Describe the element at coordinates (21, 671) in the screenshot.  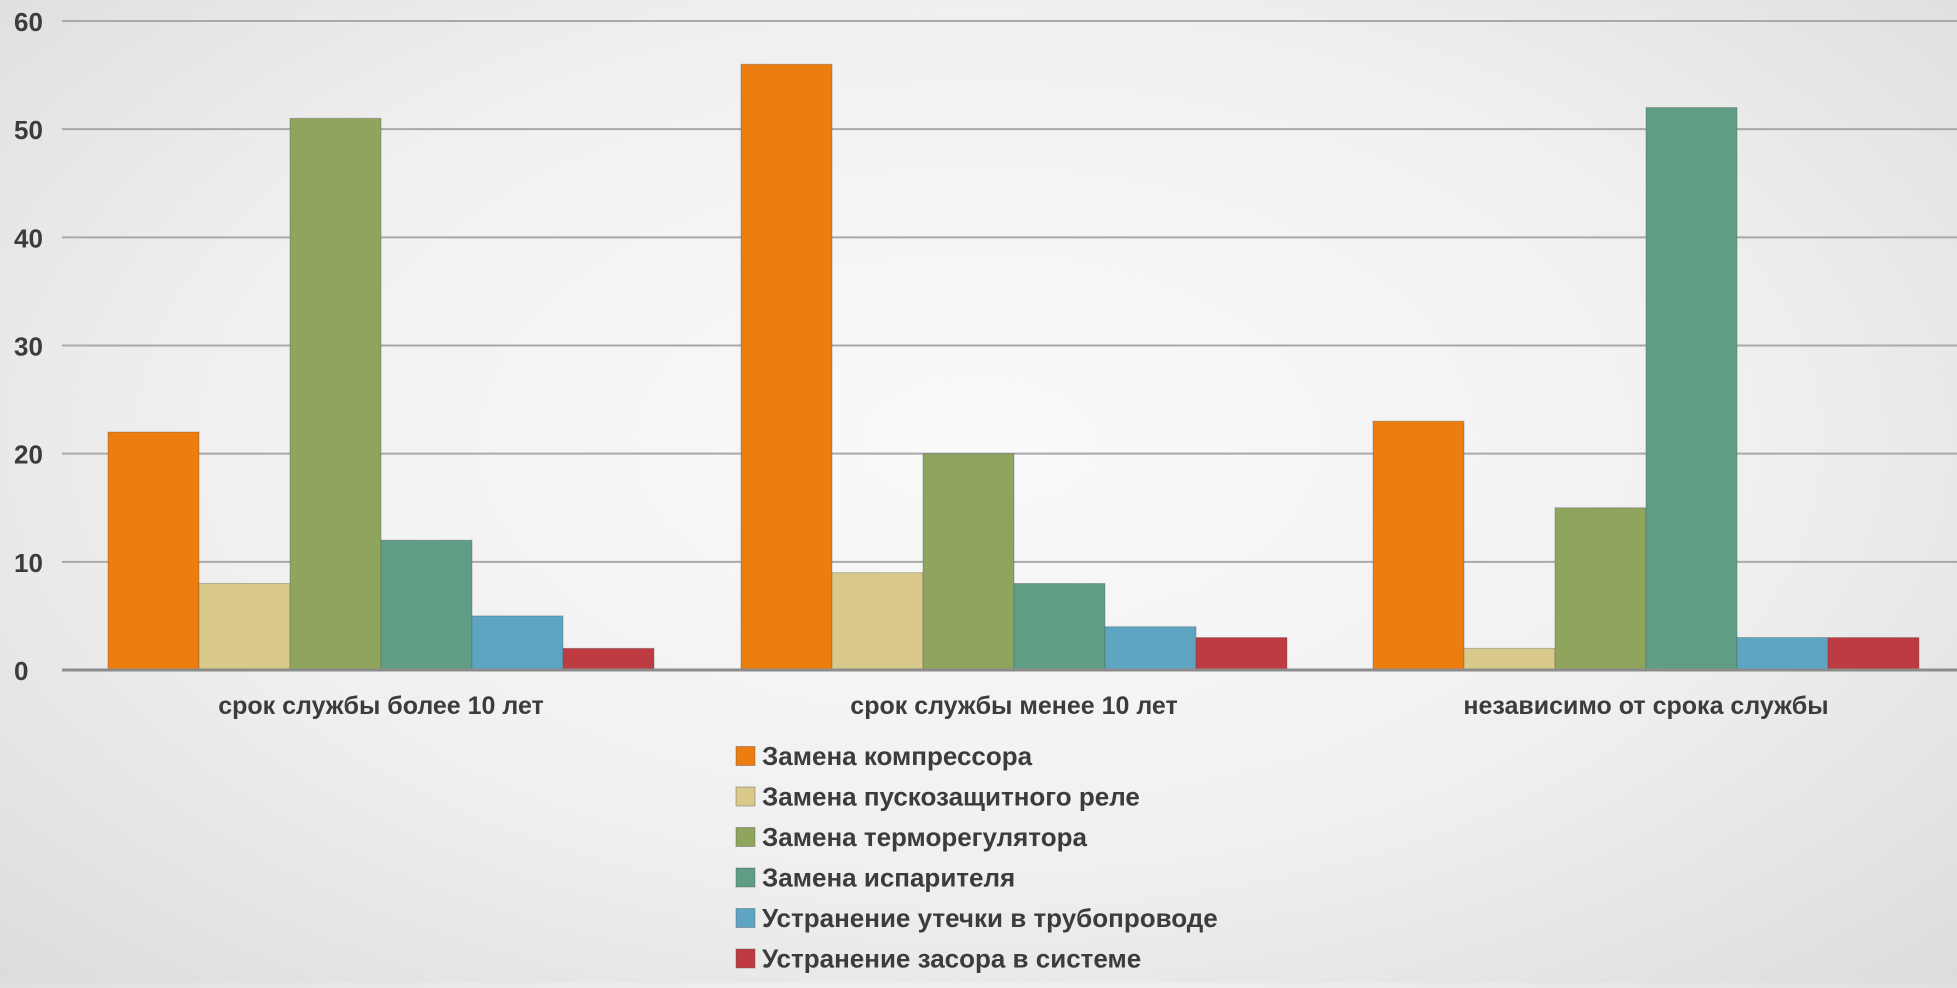
I see `y-tick-label: 0` at that location.